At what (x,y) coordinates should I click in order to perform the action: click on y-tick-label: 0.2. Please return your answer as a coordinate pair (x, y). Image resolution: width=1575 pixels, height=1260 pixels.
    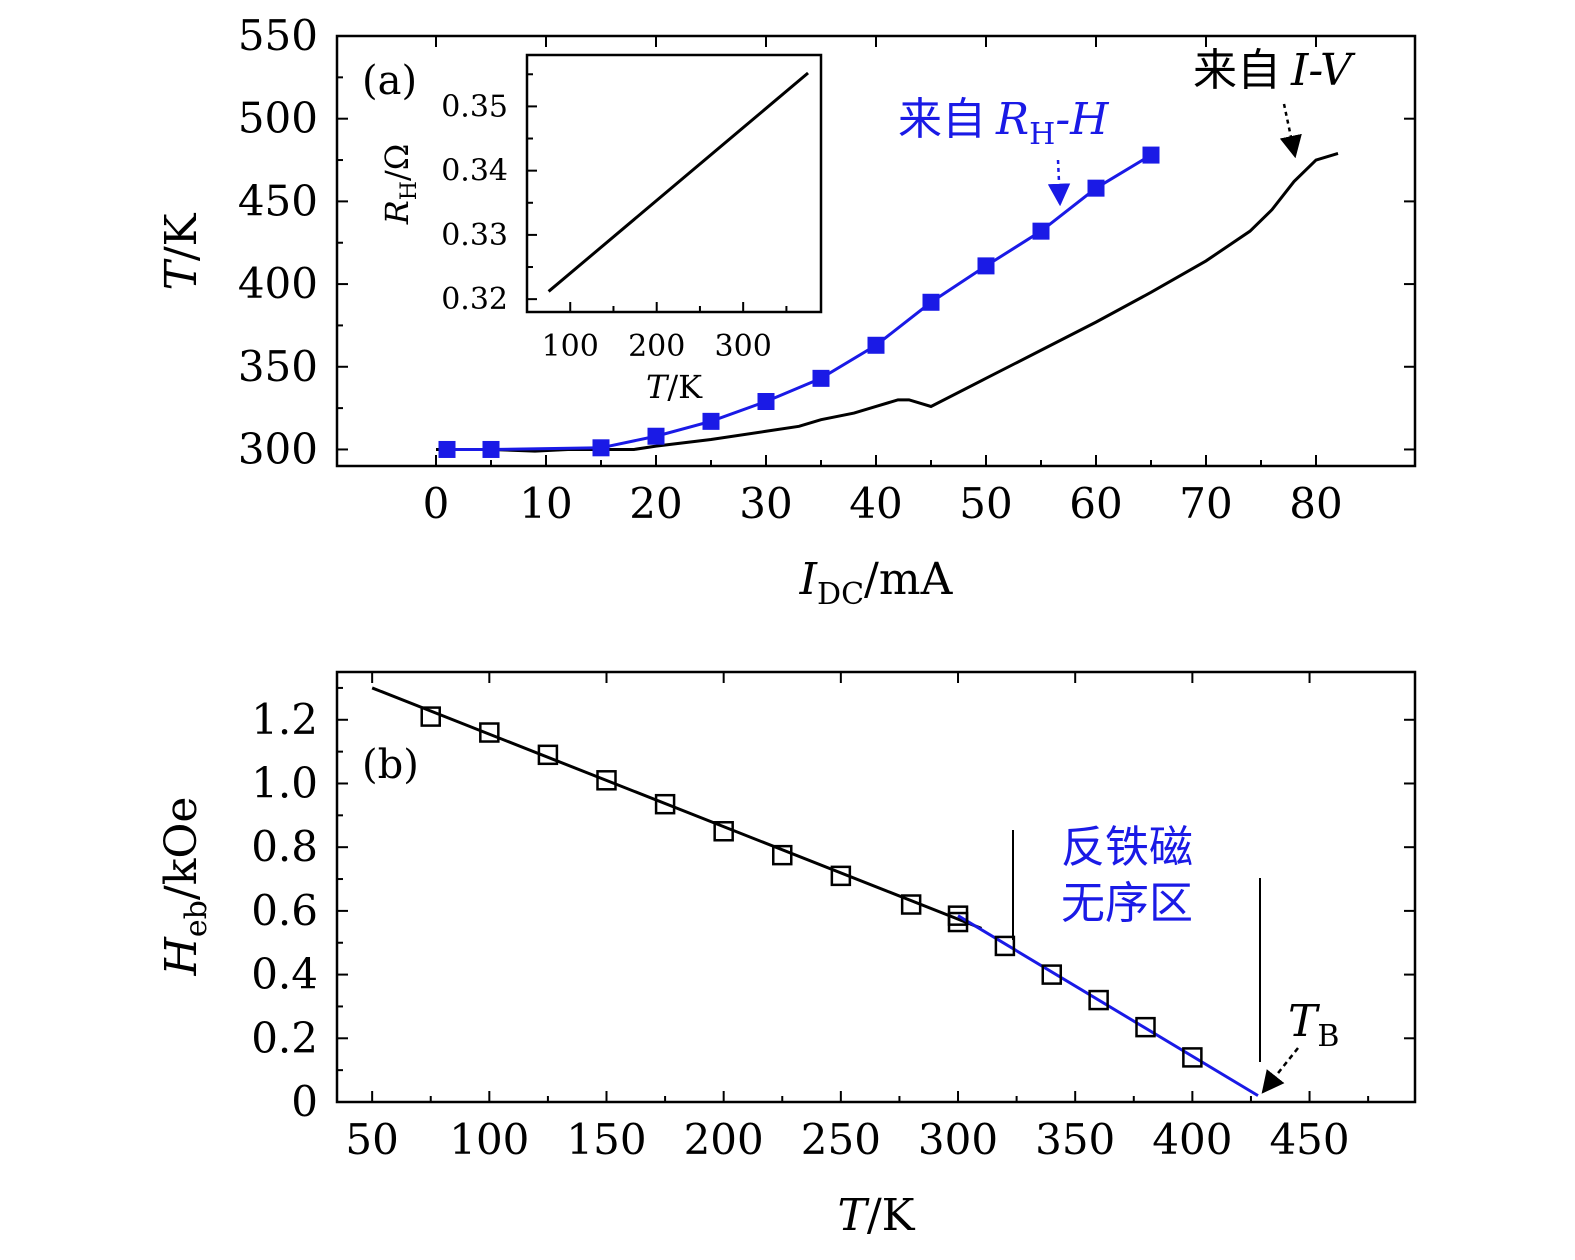
    Looking at the image, I should click on (284, 1037).